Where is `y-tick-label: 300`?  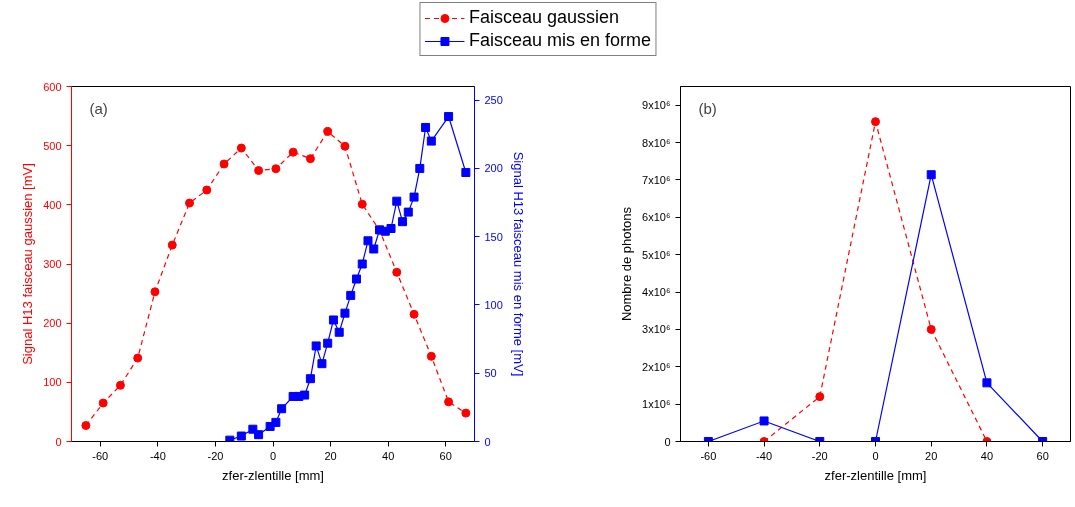 y-tick-label: 300 is located at coordinates (52, 264).